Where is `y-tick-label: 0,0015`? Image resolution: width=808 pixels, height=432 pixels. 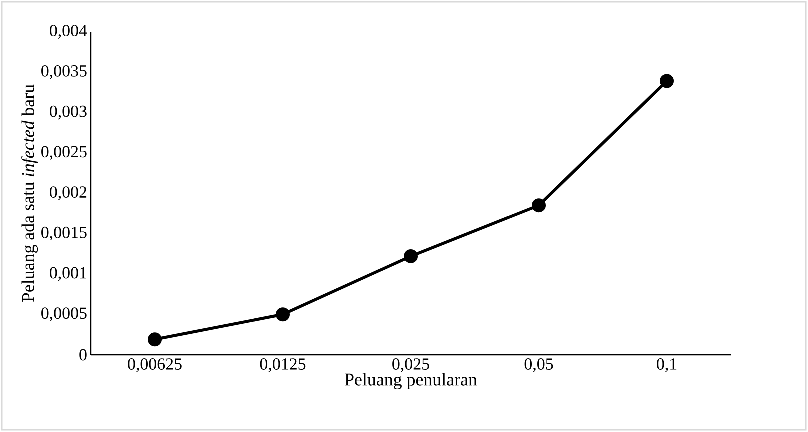
y-tick-label: 0,0015 is located at coordinates (64, 233).